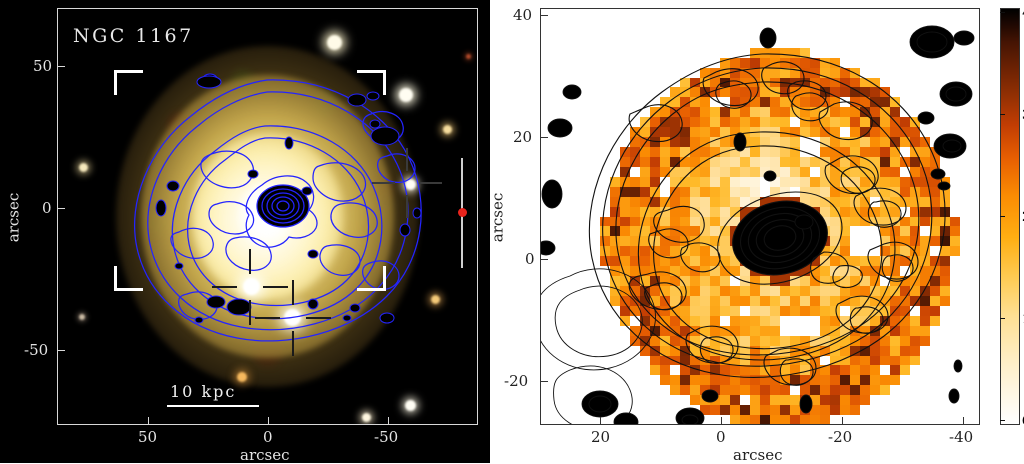 This screenshot has height=464, width=1024. What do you see at coordinates (516, 381) in the screenshot?
I see `right-ytick-label: -20` at bounding box center [516, 381].